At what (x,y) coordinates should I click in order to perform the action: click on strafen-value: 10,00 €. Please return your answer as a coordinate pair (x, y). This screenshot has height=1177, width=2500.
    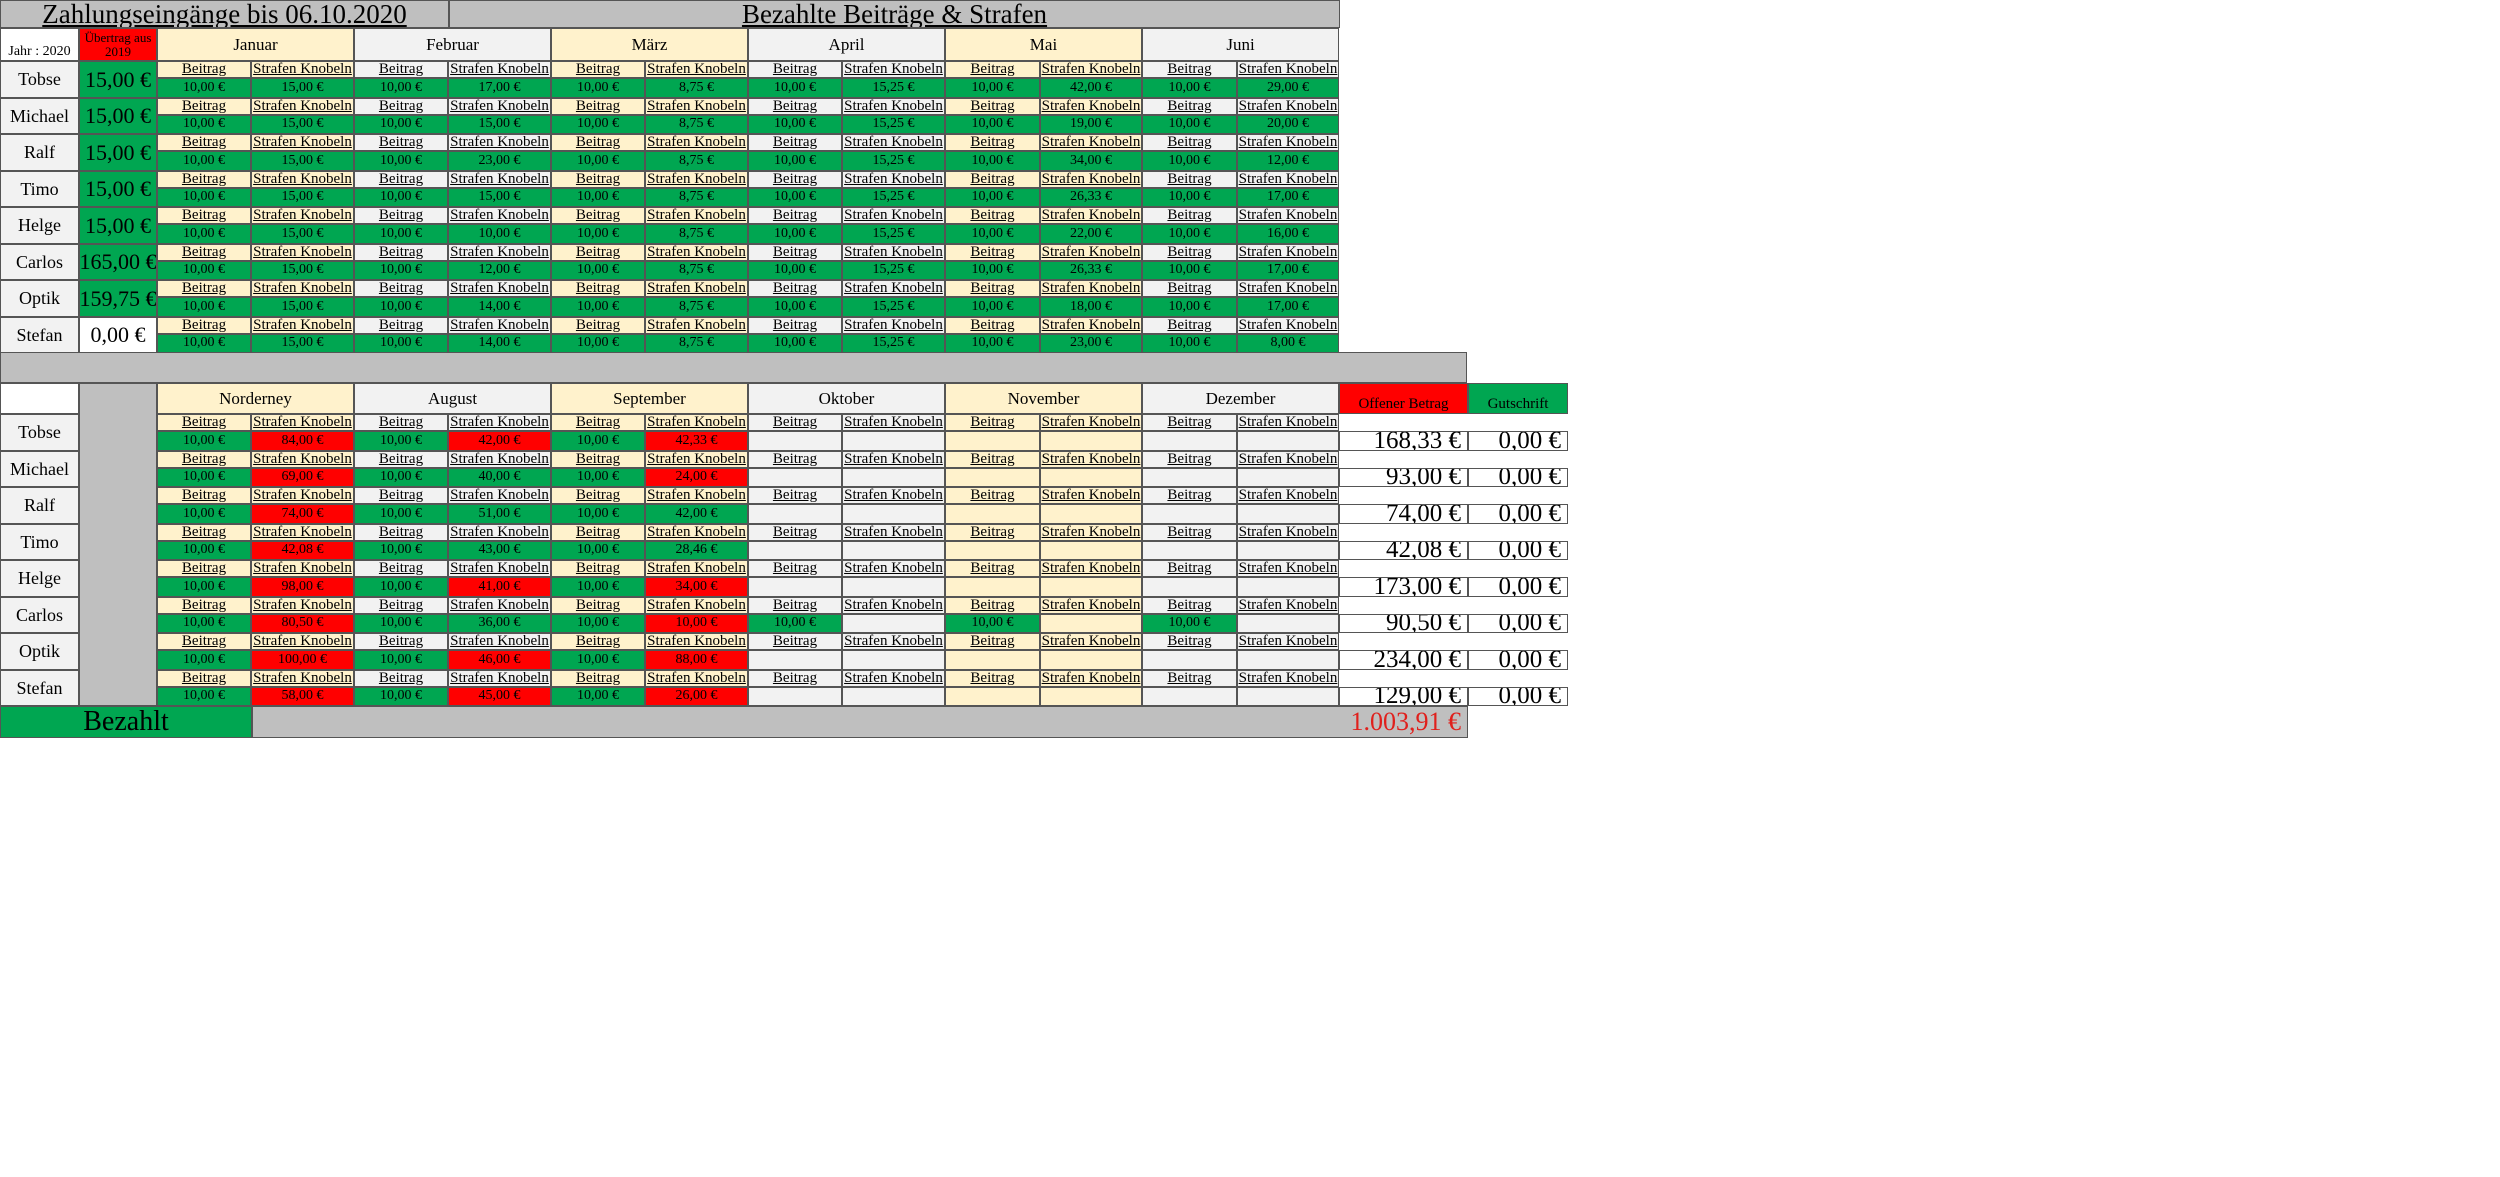
    Looking at the image, I should click on (696, 623).